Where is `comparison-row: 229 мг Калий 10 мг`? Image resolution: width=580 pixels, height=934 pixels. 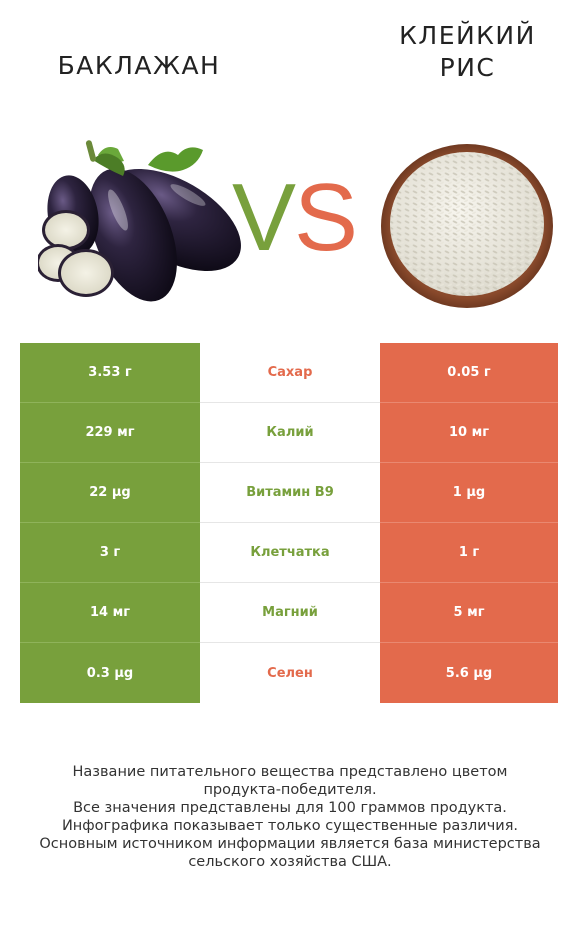 comparison-row: 229 мг Калий 10 мг is located at coordinates (289, 433).